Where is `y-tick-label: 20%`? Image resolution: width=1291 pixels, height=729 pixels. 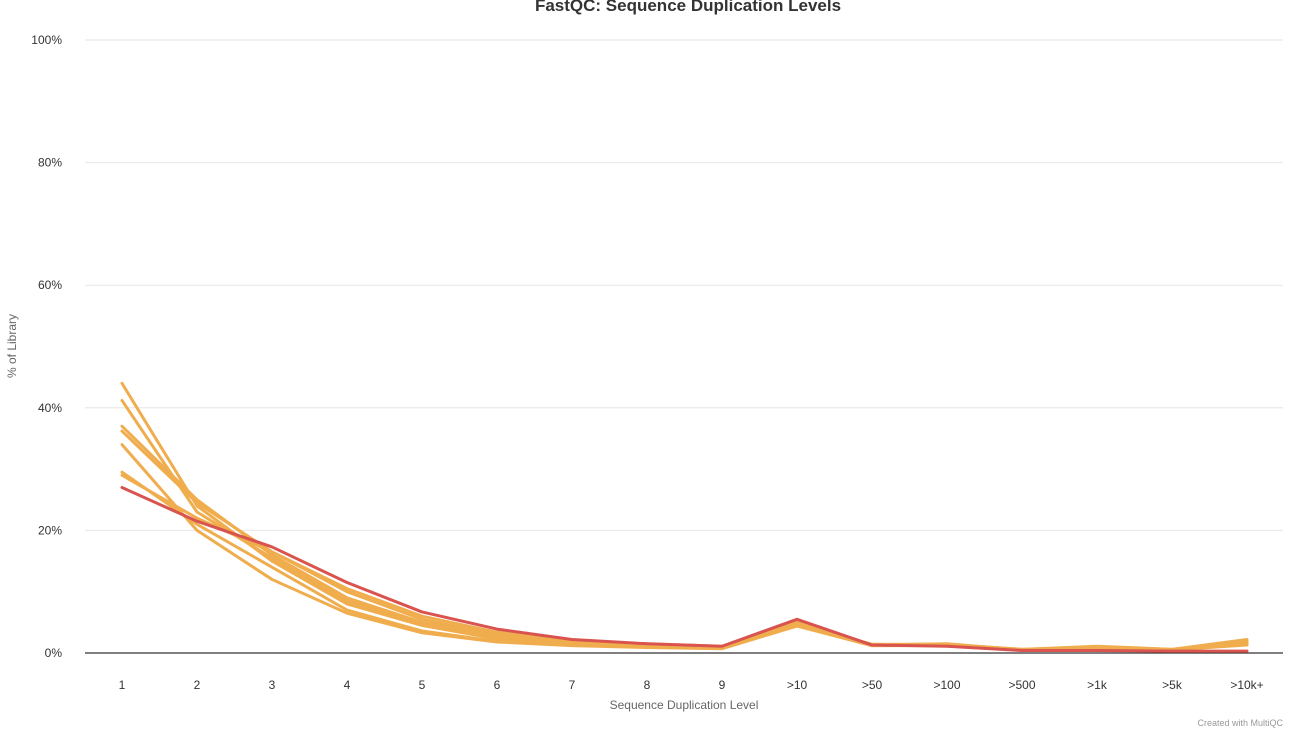 y-tick-label: 20% is located at coordinates (50, 530).